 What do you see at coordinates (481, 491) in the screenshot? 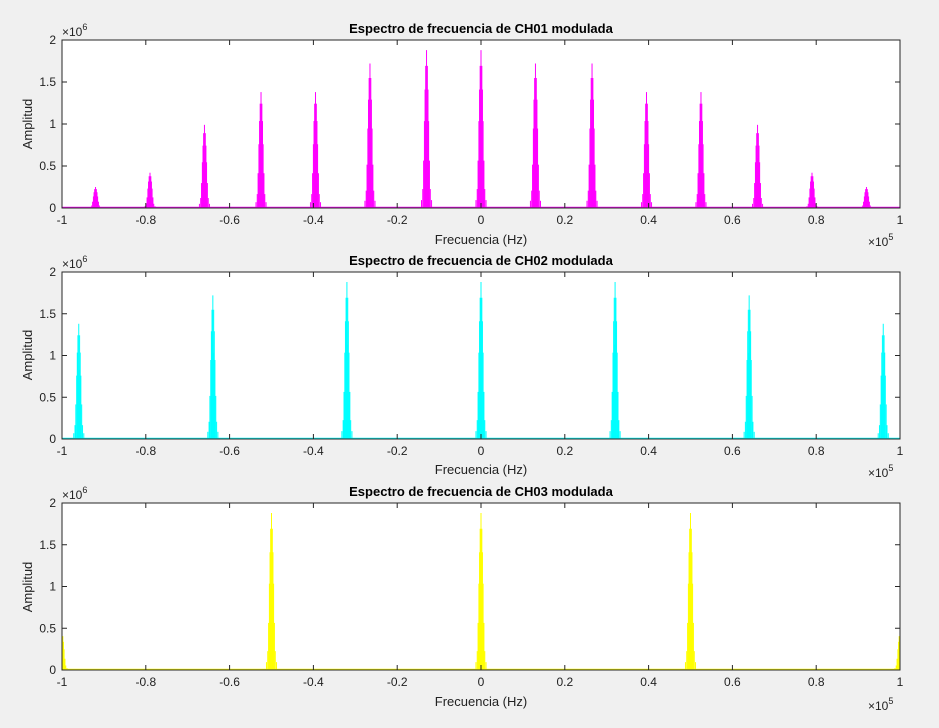
I see `chart-title: Espectro de frecuencia de CH03 modulada` at bounding box center [481, 491].